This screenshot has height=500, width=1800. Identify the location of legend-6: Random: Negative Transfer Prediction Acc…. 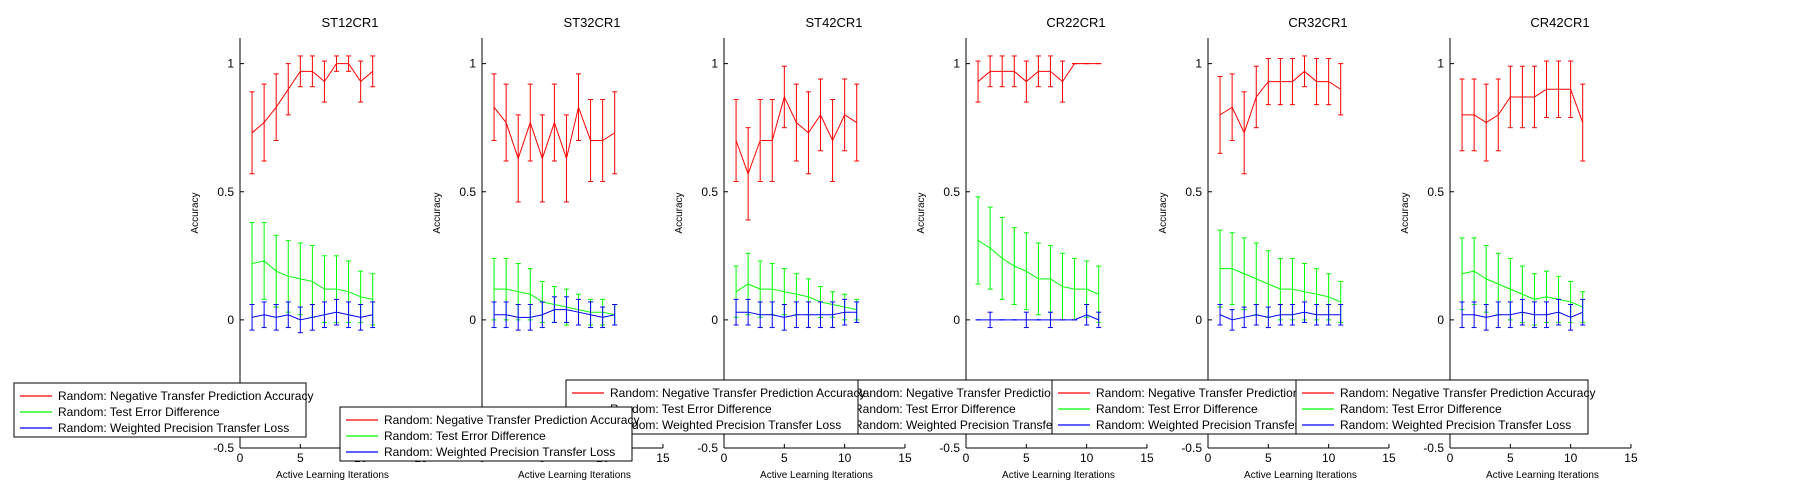
(1445, 407).